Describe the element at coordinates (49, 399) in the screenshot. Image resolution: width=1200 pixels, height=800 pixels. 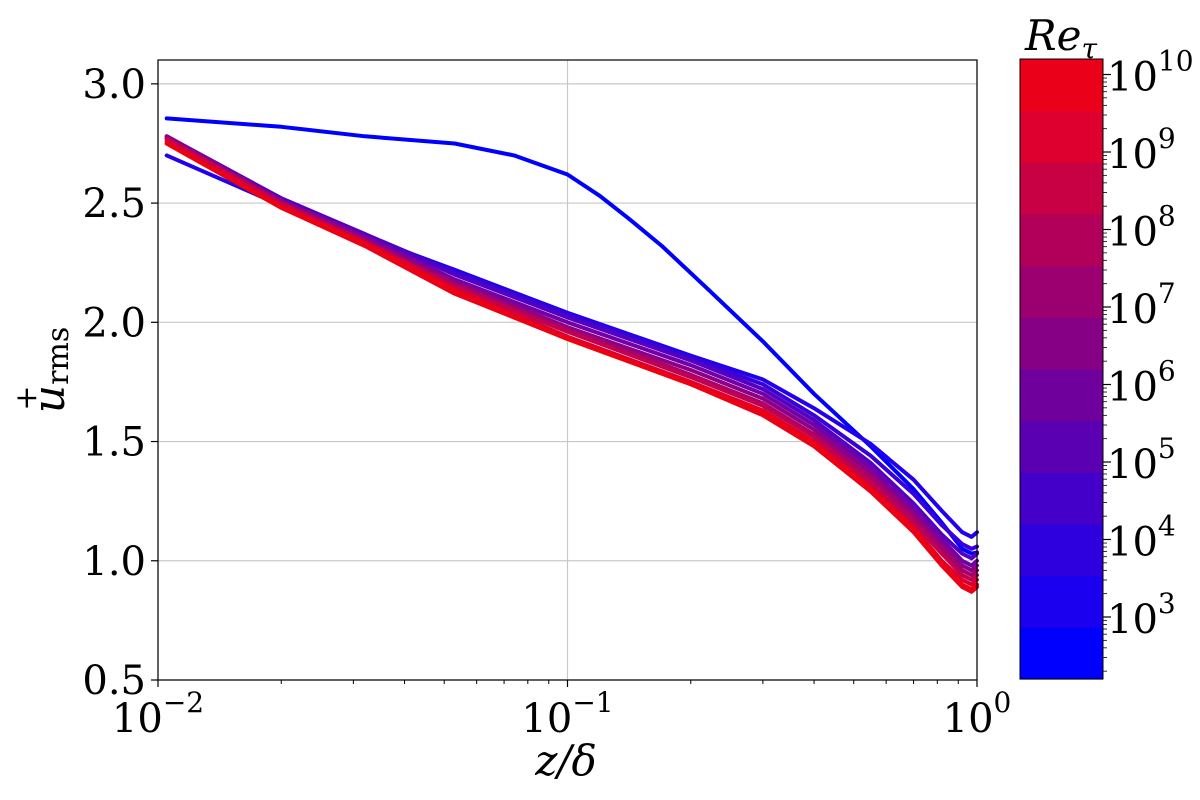
I see `y-axis-label-main: u` at that location.